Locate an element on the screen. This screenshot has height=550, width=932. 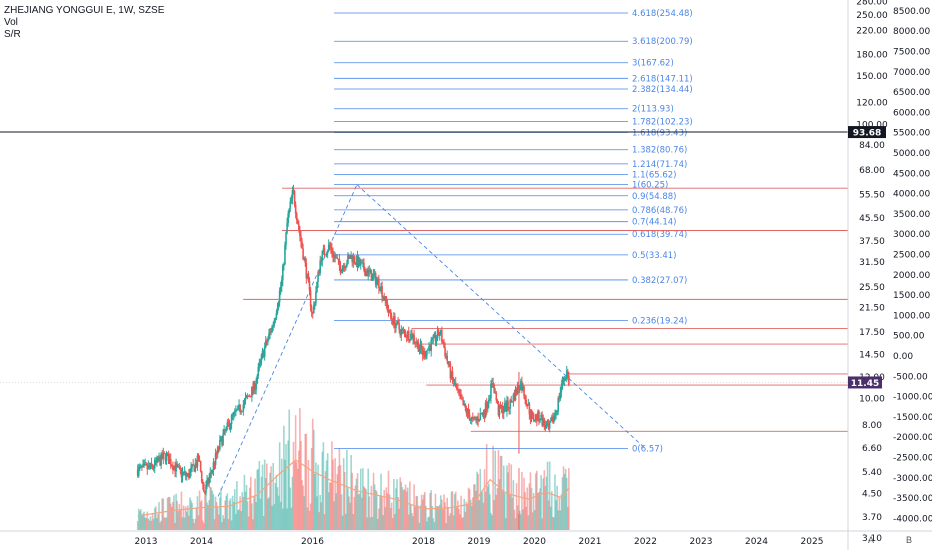
time-axis-tick: 2022 is located at coordinates (645, 542).